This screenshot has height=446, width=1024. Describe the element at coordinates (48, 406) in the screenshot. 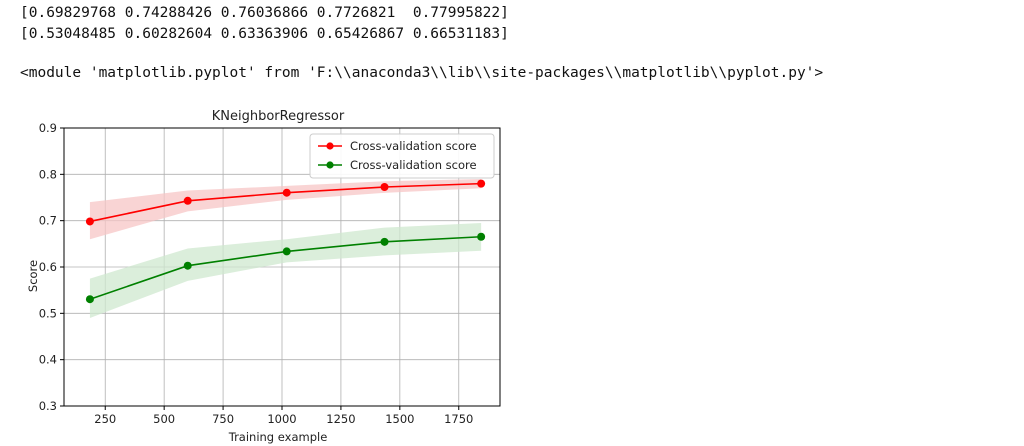

I see `y-tick-label: 0.3` at that location.